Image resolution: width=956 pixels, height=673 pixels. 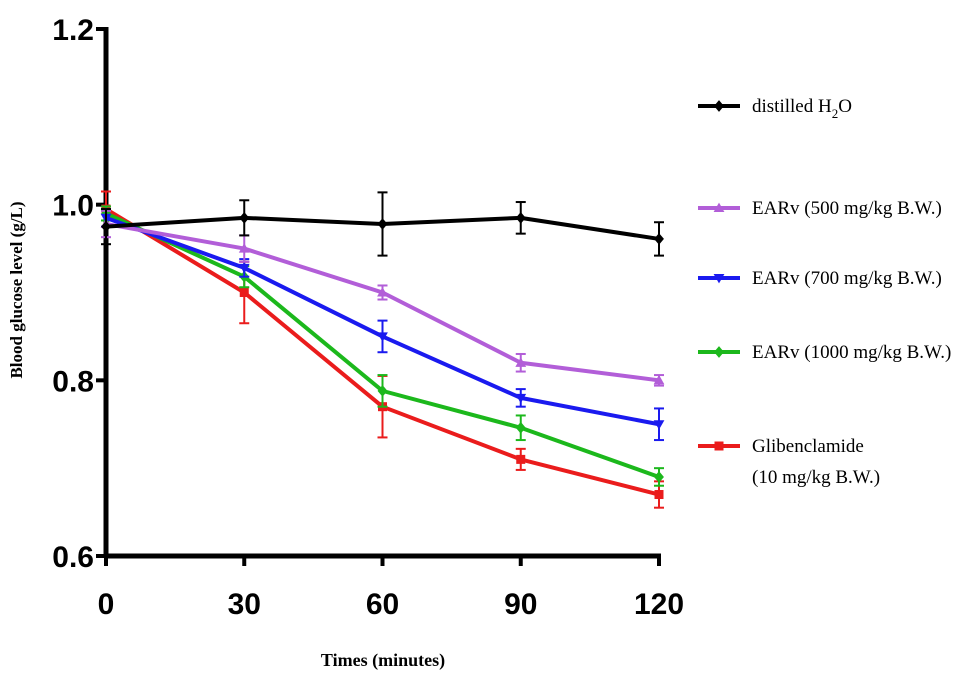 What do you see at coordinates (106, 604) in the screenshot?
I see `x-tick-label: 0` at bounding box center [106, 604].